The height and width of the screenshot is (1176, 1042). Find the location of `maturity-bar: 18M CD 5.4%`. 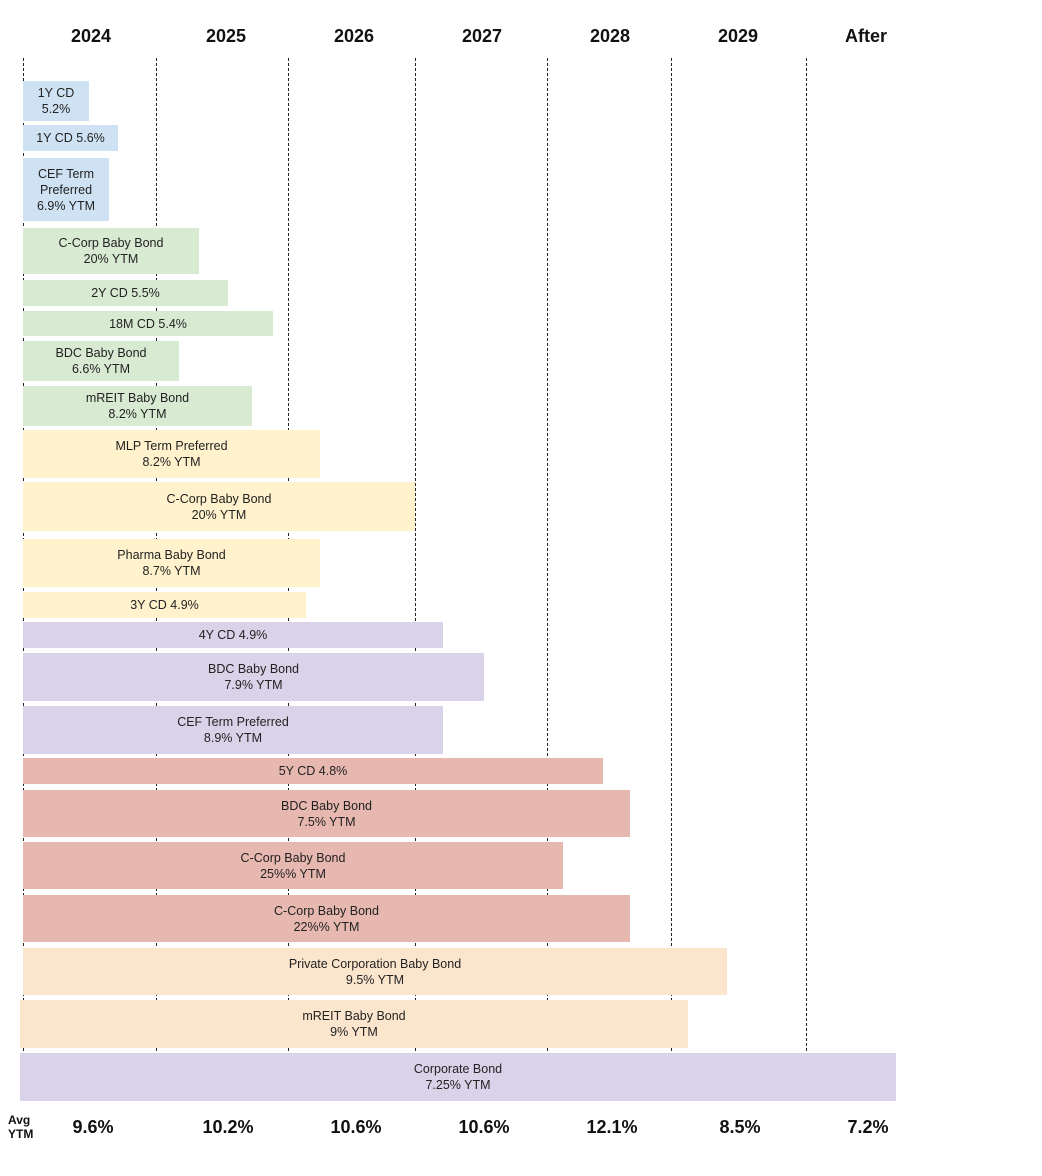

maturity-bar: 18M CD 5.4% is located at coordinates (148, 323).